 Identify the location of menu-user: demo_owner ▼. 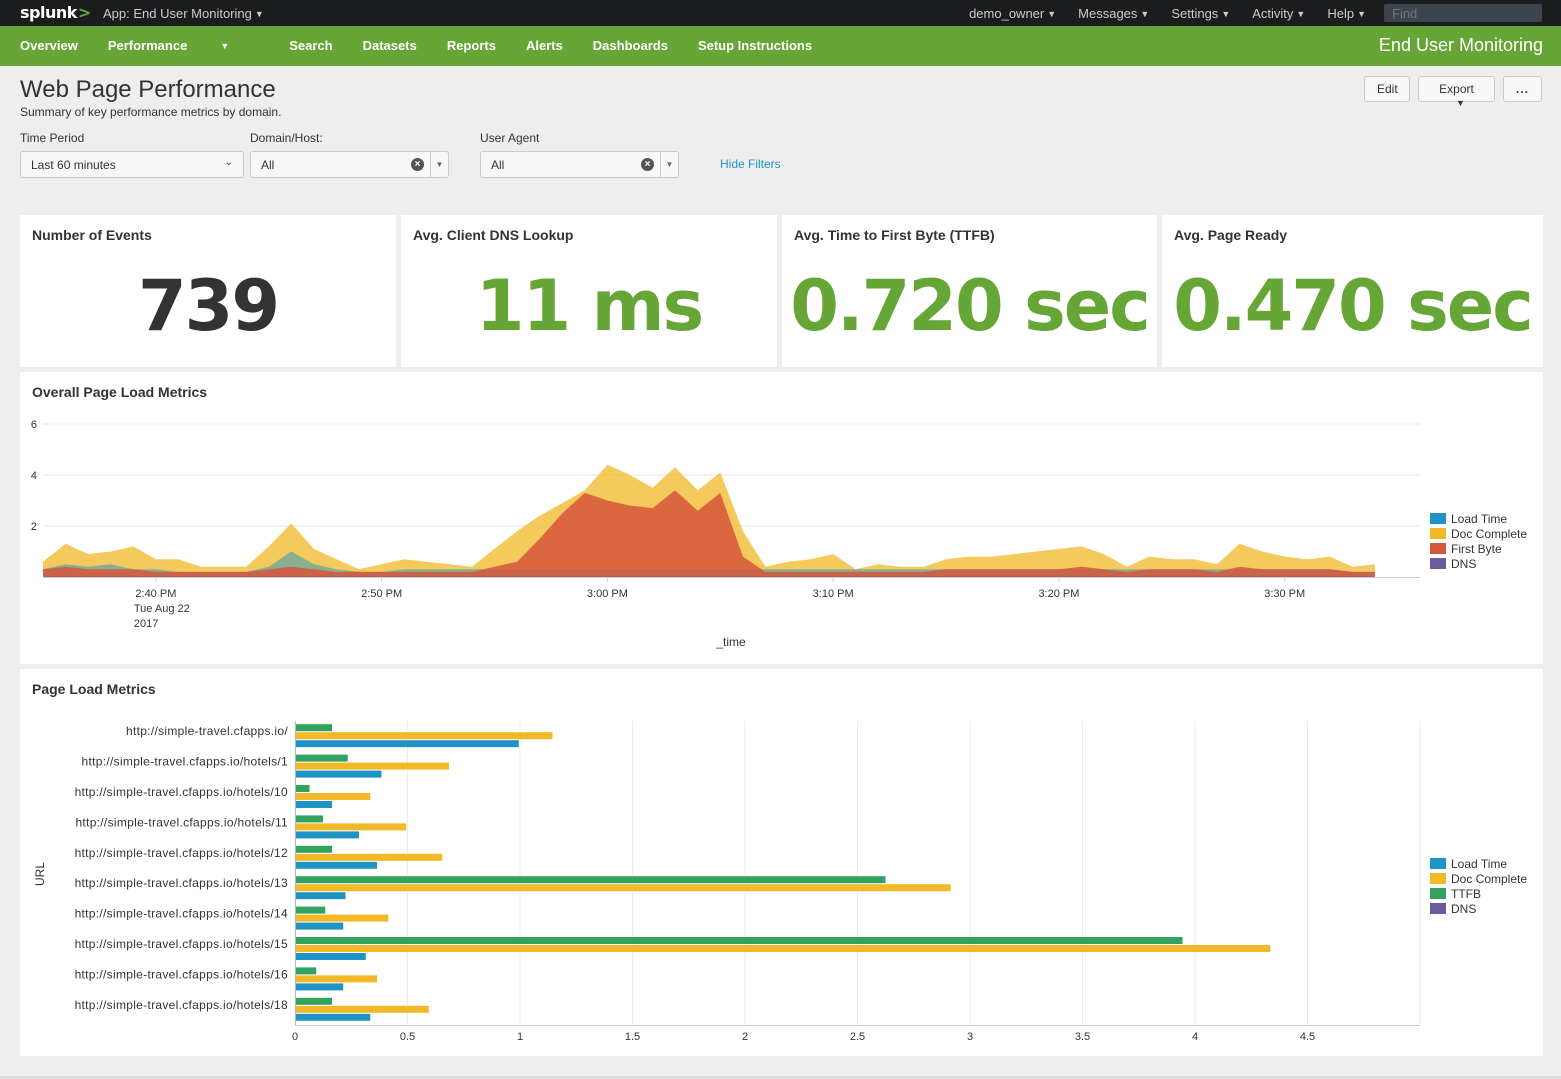
(1012, 13).